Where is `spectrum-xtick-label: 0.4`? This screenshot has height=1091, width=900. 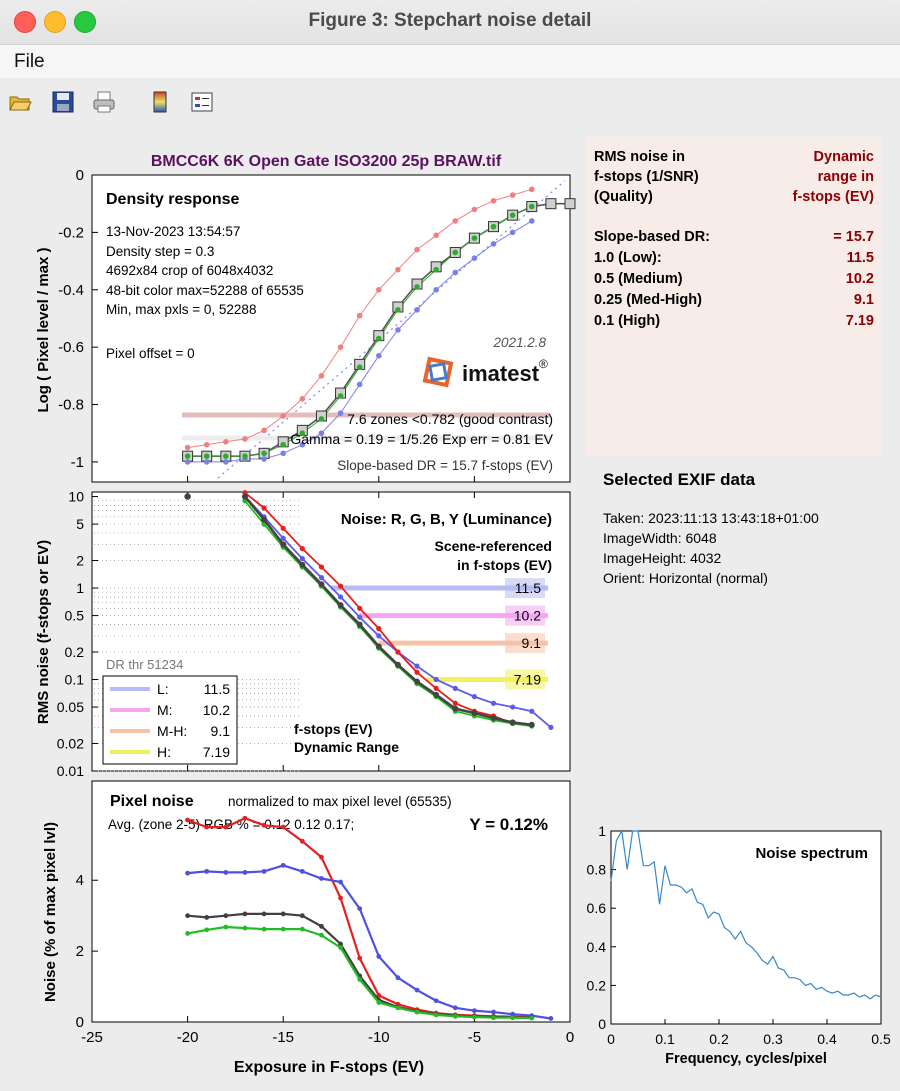 spectrum-xtick-label: 0.4 is located at coordinates (827, 1039).